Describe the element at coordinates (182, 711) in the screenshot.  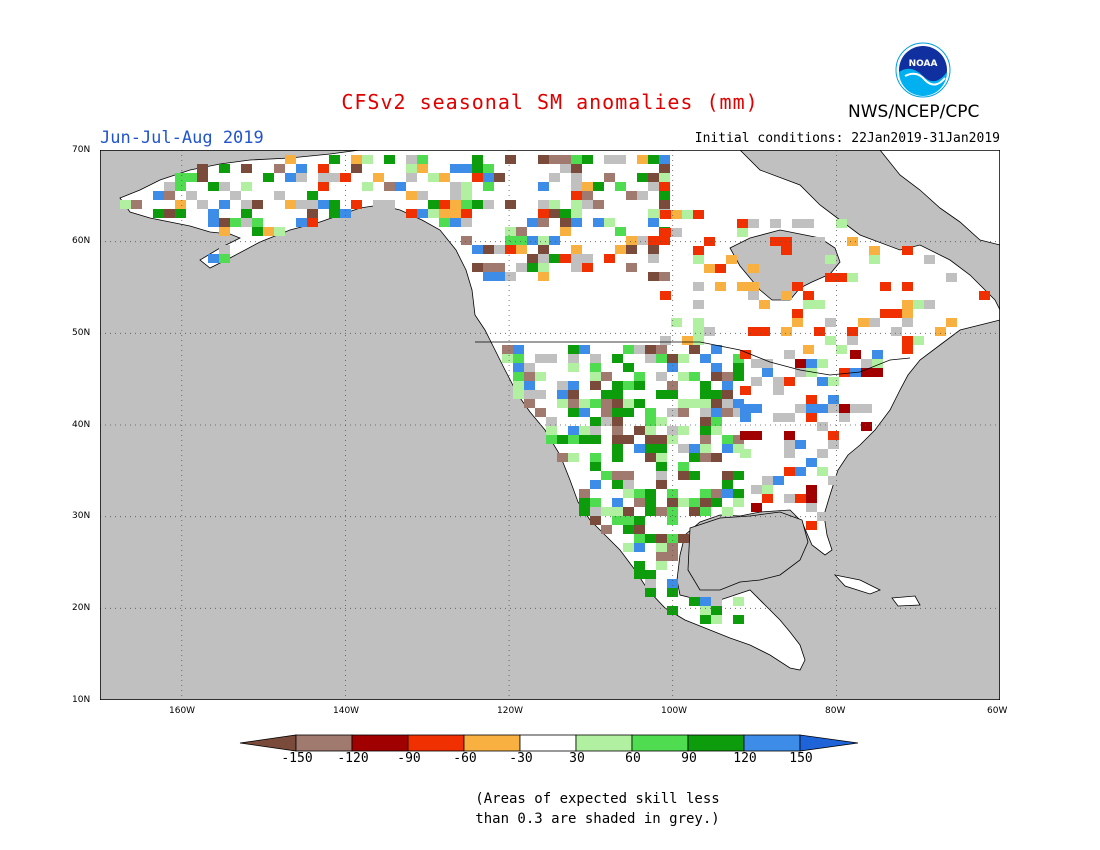
I see `lon-label: 160W` at that location.